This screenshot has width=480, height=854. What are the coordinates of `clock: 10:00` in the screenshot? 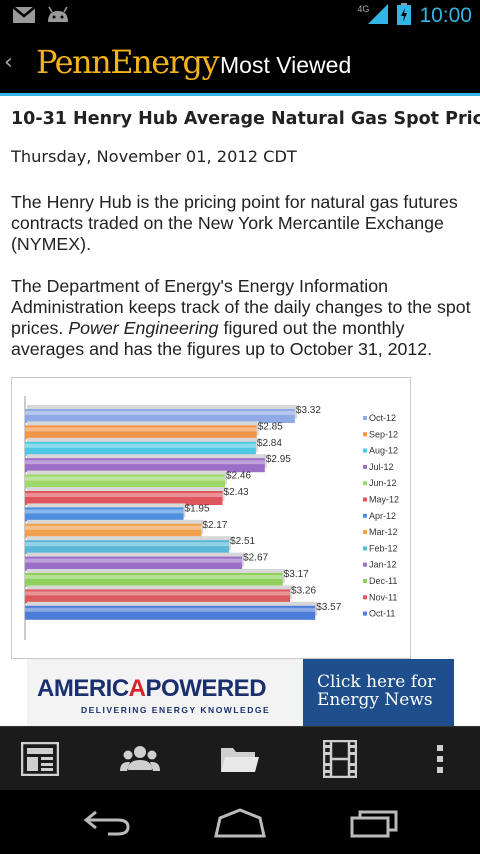 It's located at (445, 15).